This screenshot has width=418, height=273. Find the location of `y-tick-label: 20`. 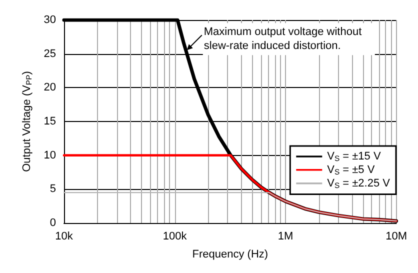

y-tick-label: 20 is located at coordinates (50, 88).